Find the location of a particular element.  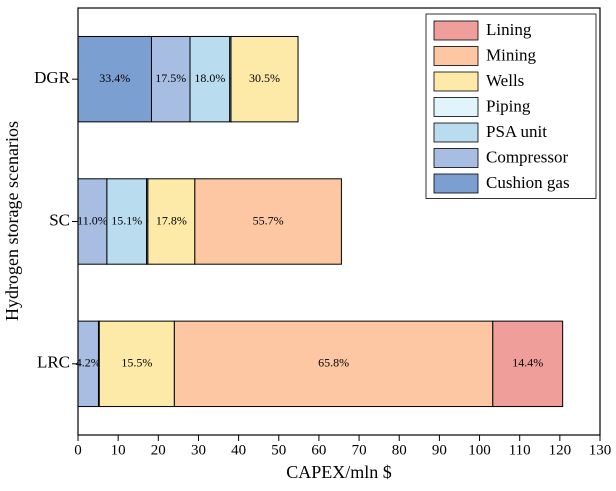

y-tick-label: DGR is located at coordinates (52, 77).